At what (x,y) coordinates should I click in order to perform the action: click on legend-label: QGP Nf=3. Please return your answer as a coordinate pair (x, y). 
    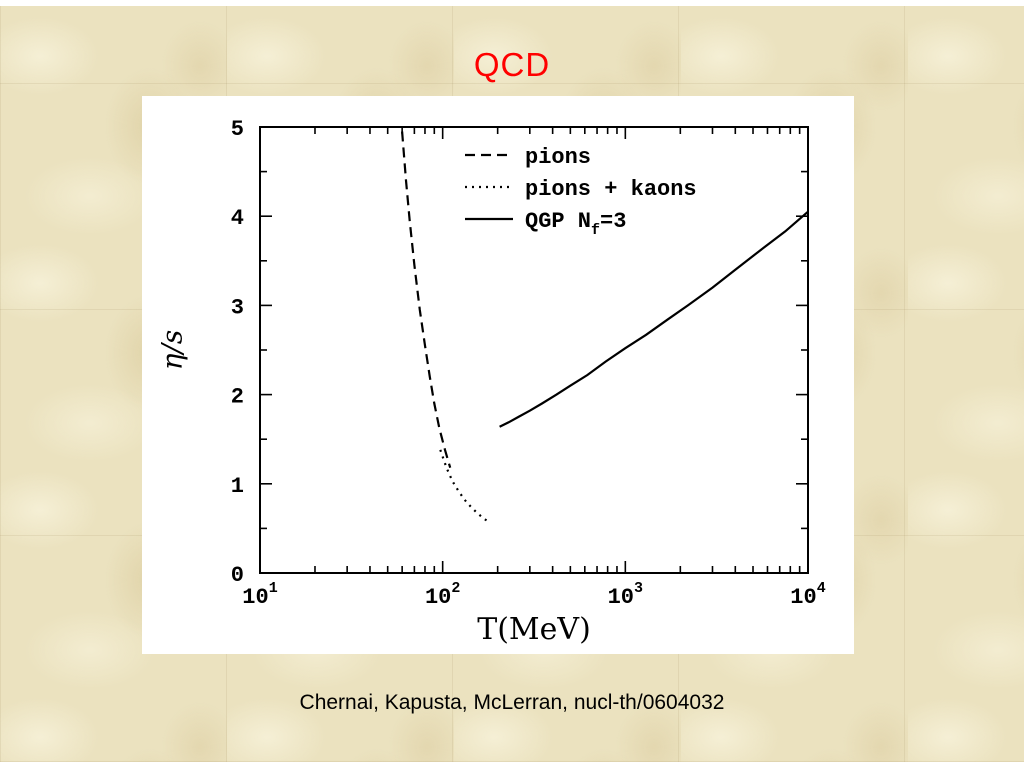
    Looking at the image, I should click on (575, 224).